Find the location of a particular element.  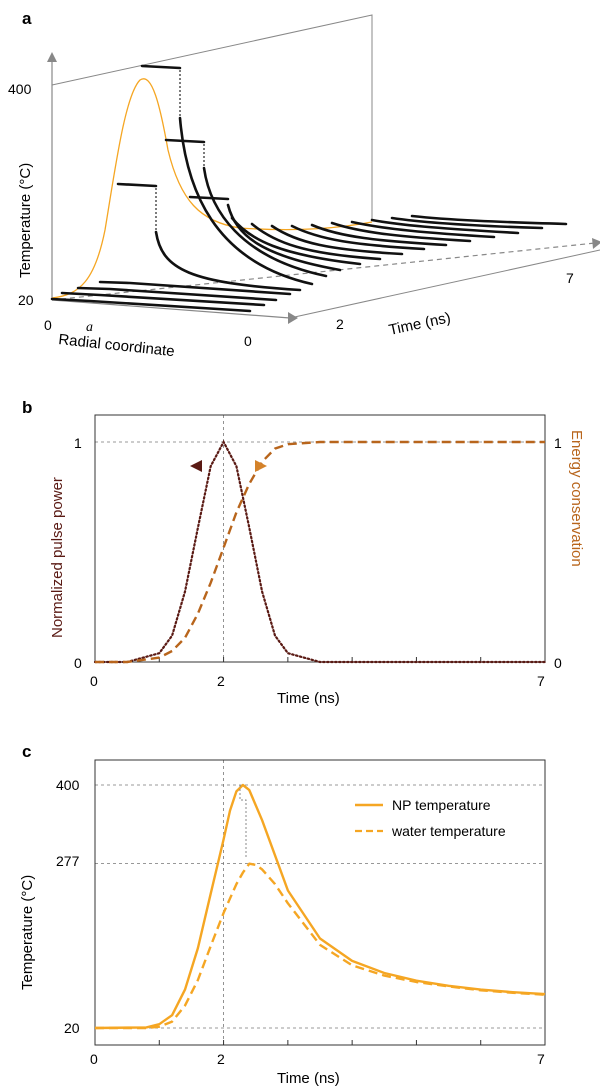

panel-a-time-arrow is located at coordinates (596, 243).